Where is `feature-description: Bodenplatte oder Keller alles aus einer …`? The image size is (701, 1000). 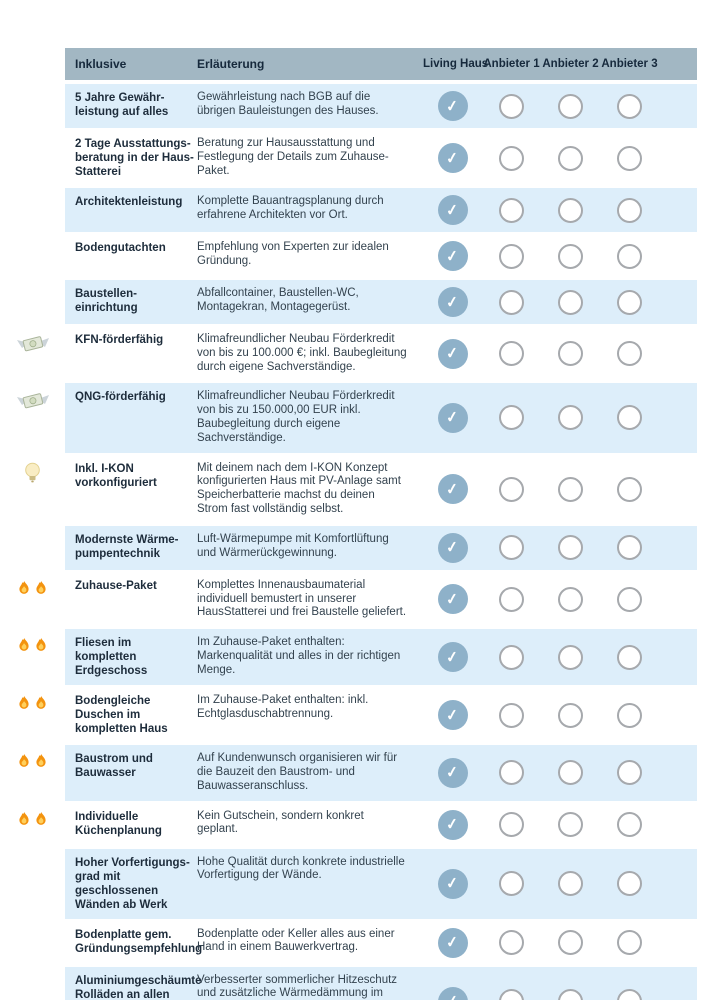
feature-description: Bodenplatte oder Keller alles aus einer … is located at coordinates (296, 940).